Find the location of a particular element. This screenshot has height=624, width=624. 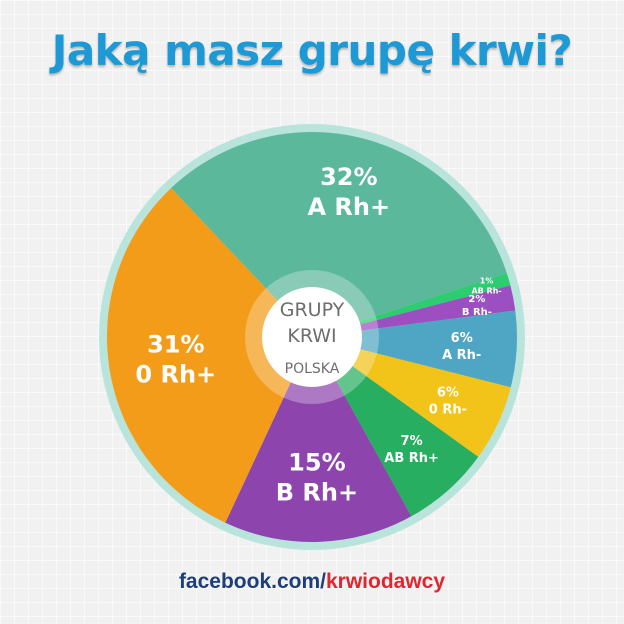

slice-value-label: 31% is located at coordinates (175, 345).